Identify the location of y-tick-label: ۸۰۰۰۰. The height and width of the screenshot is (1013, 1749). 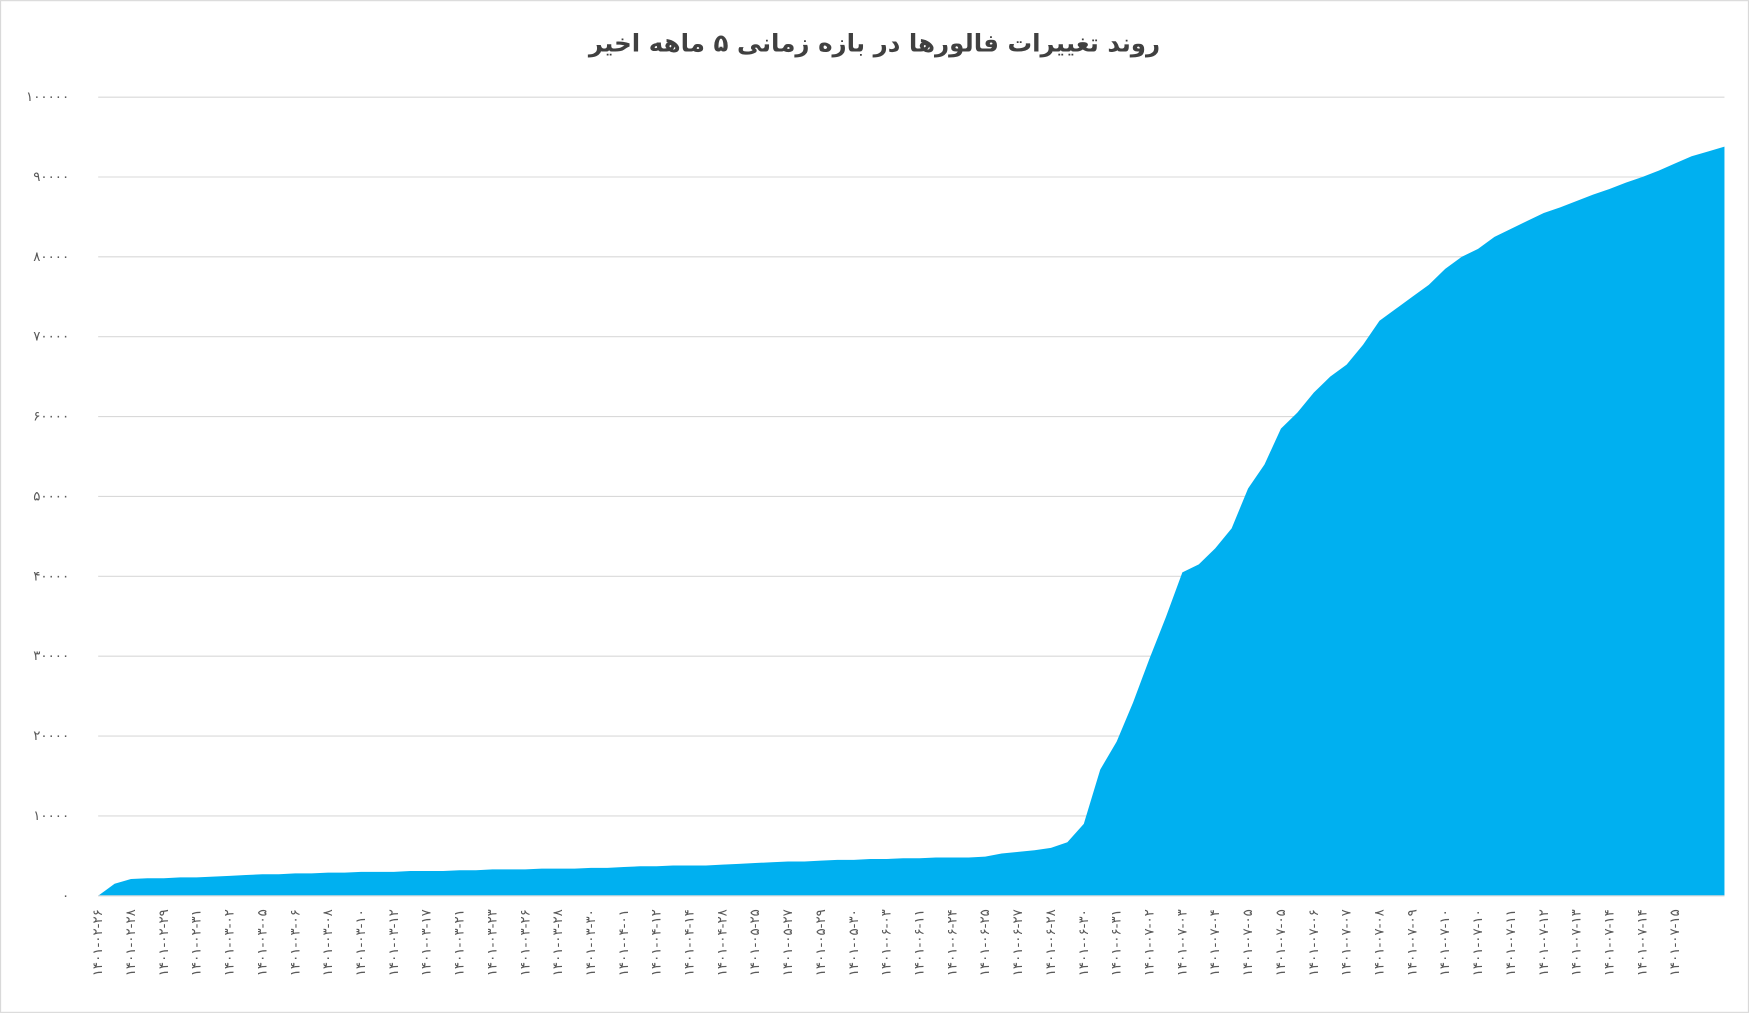
(51, 257).